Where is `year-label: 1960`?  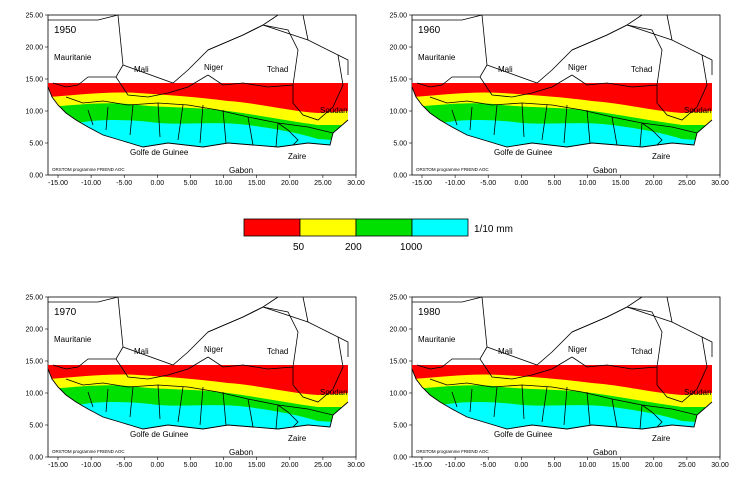
year-label: 1960 is located at coordinates (429, 30).